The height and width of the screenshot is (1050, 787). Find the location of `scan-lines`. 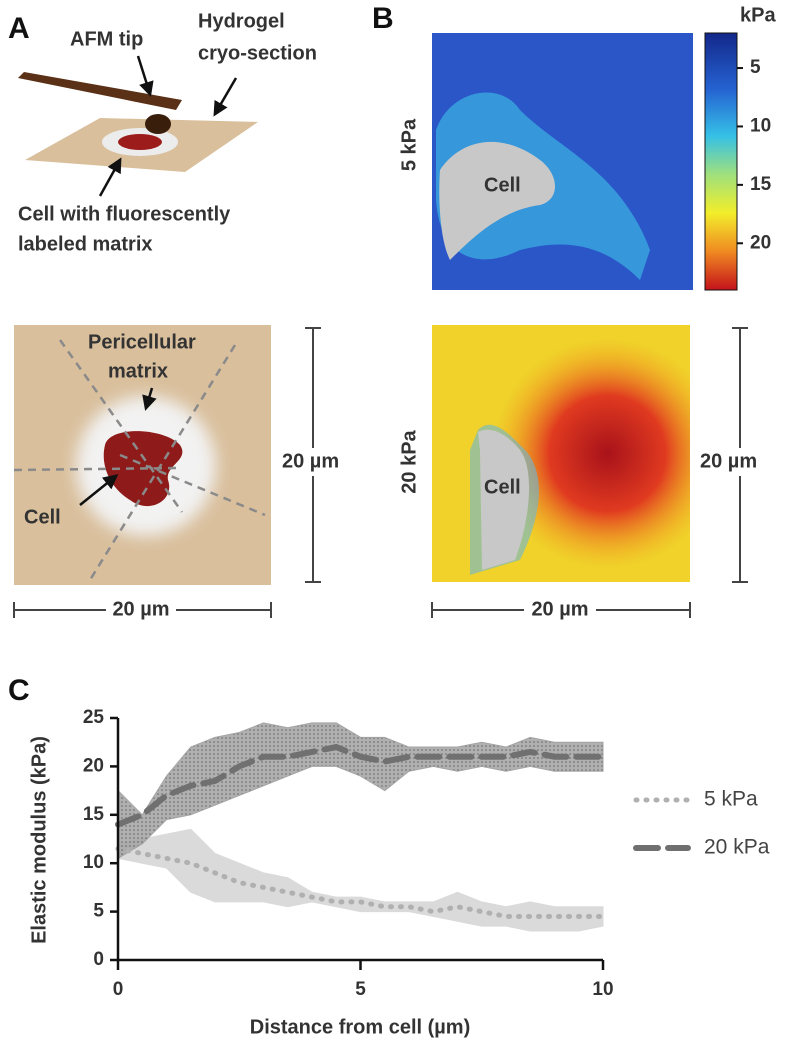

scan-lines is located at coordinates (139, 460).